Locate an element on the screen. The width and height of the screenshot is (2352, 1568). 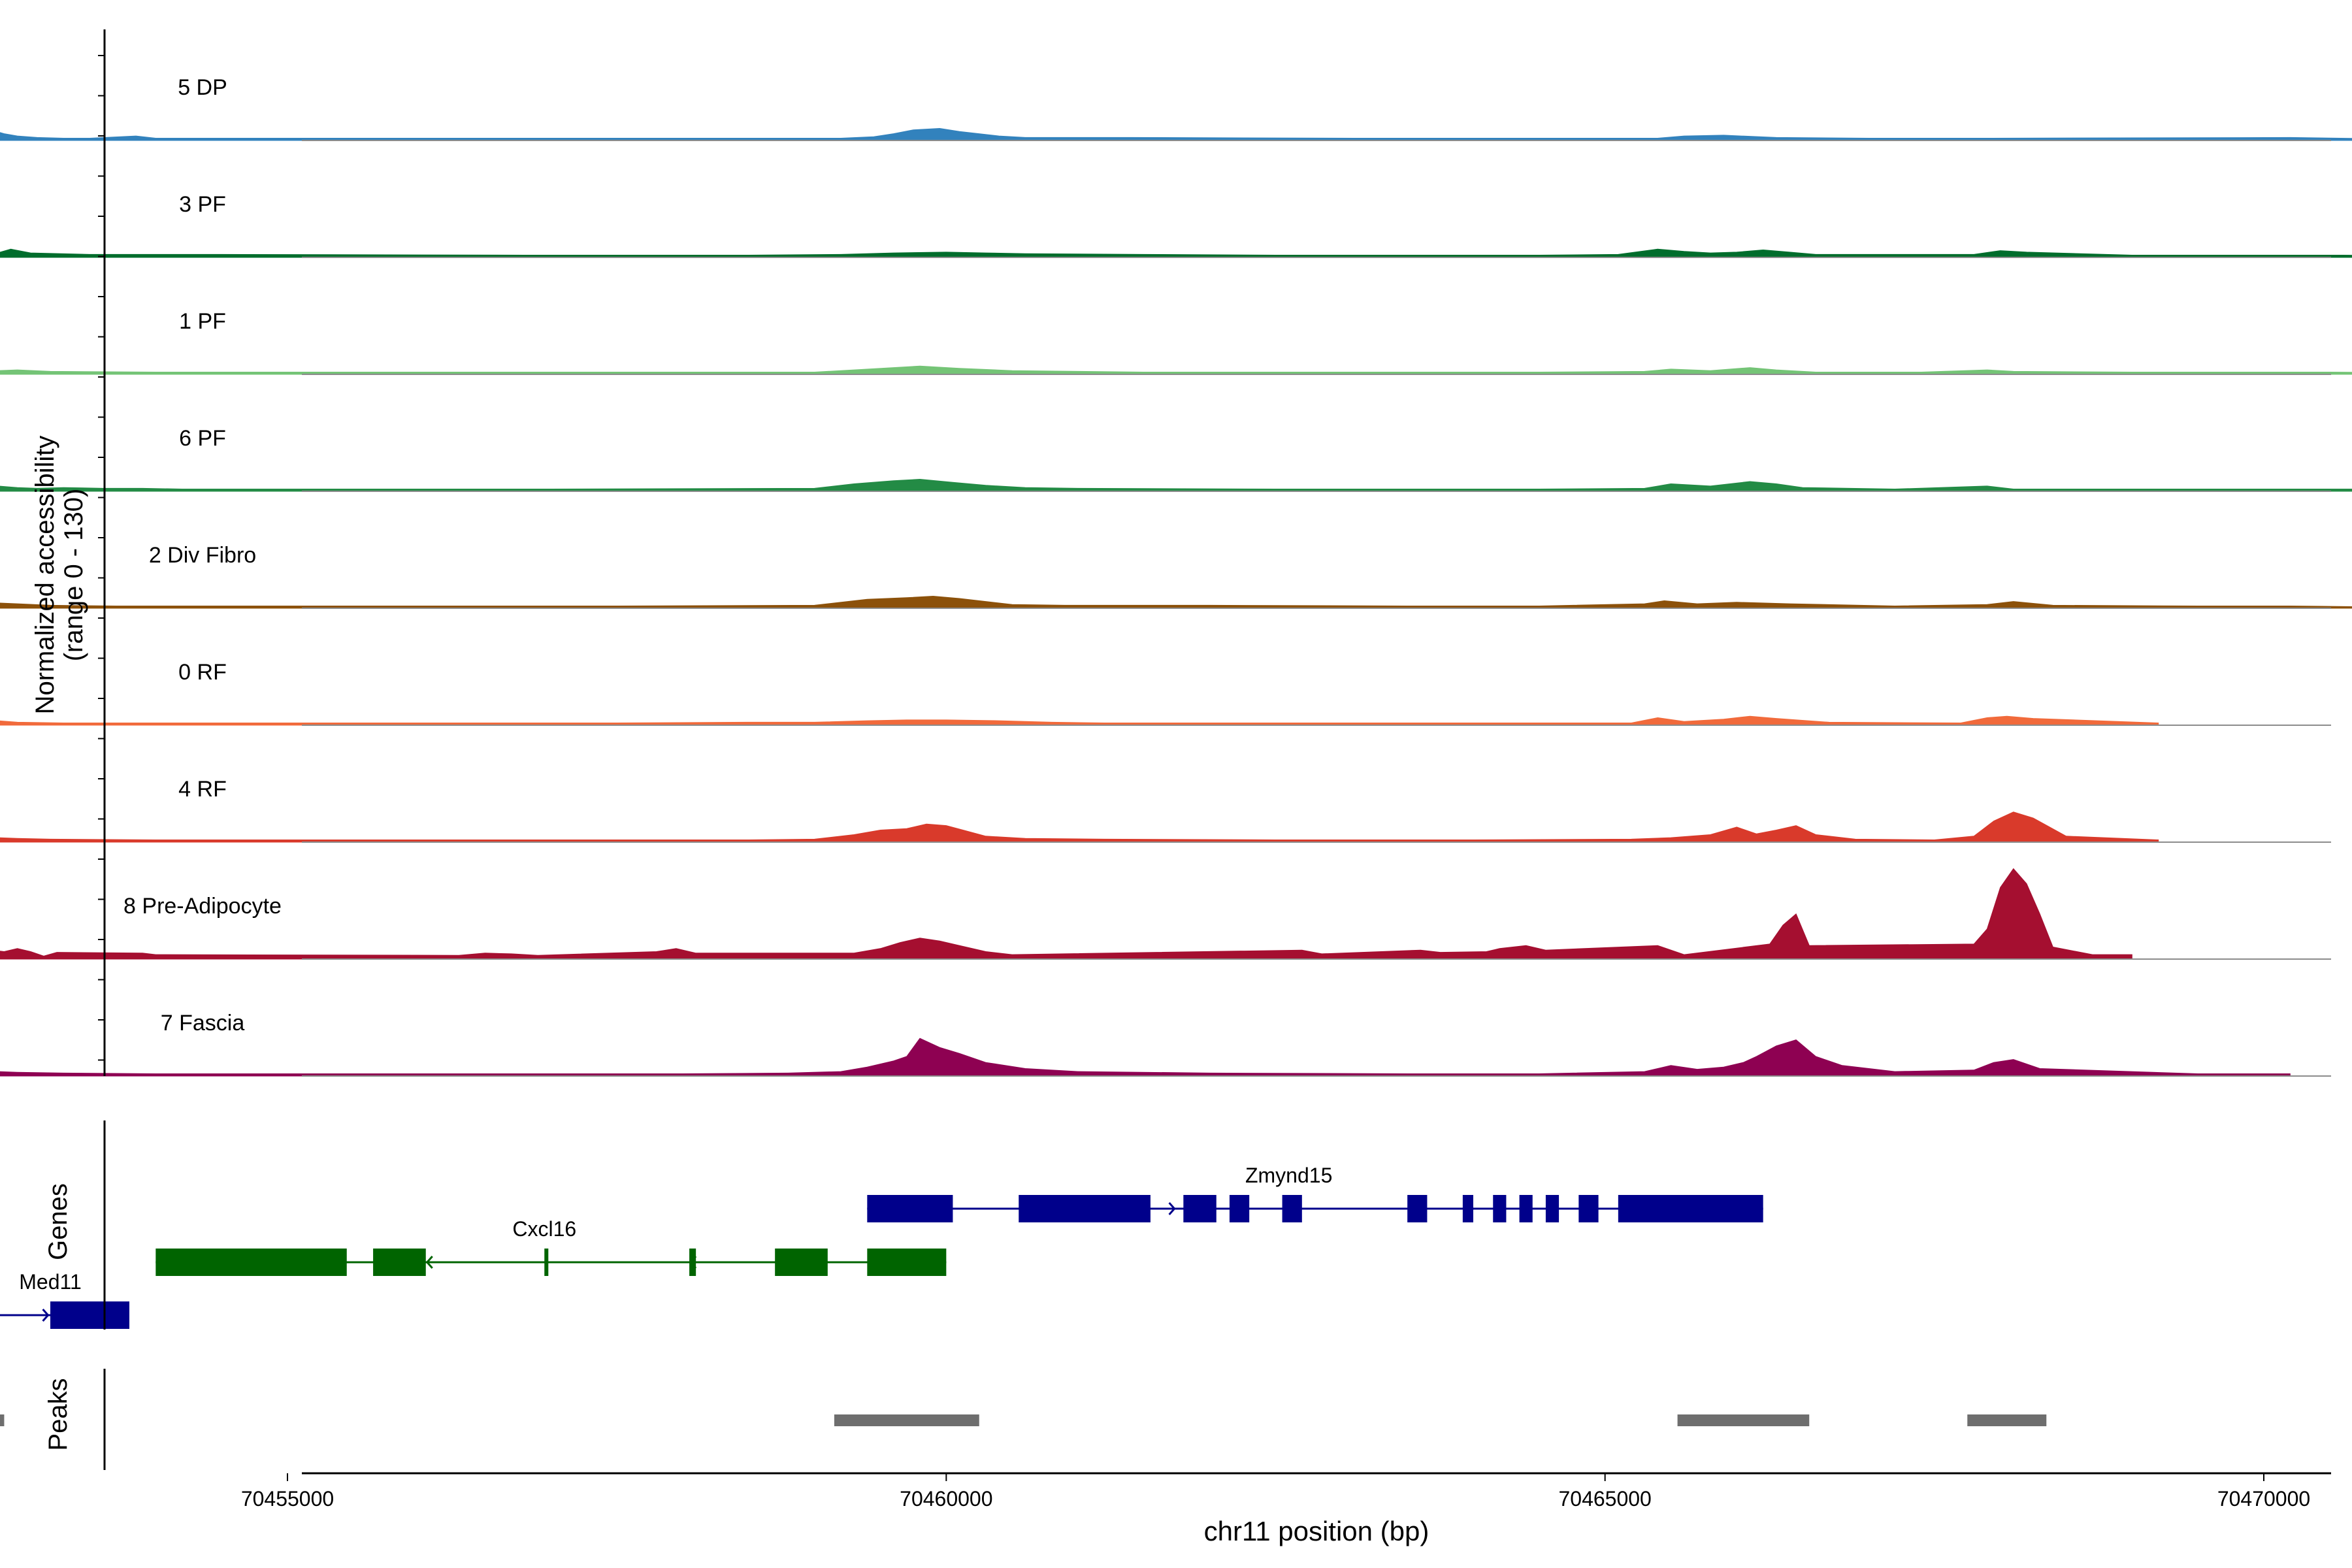
gene-label-cxcl16: Cxcl16 is located at coordinates (544, 1229).